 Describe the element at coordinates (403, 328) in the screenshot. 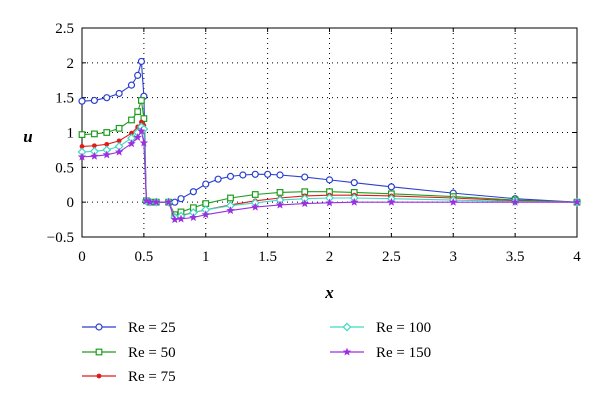

I see `legend-label: Re = 100` at that location.